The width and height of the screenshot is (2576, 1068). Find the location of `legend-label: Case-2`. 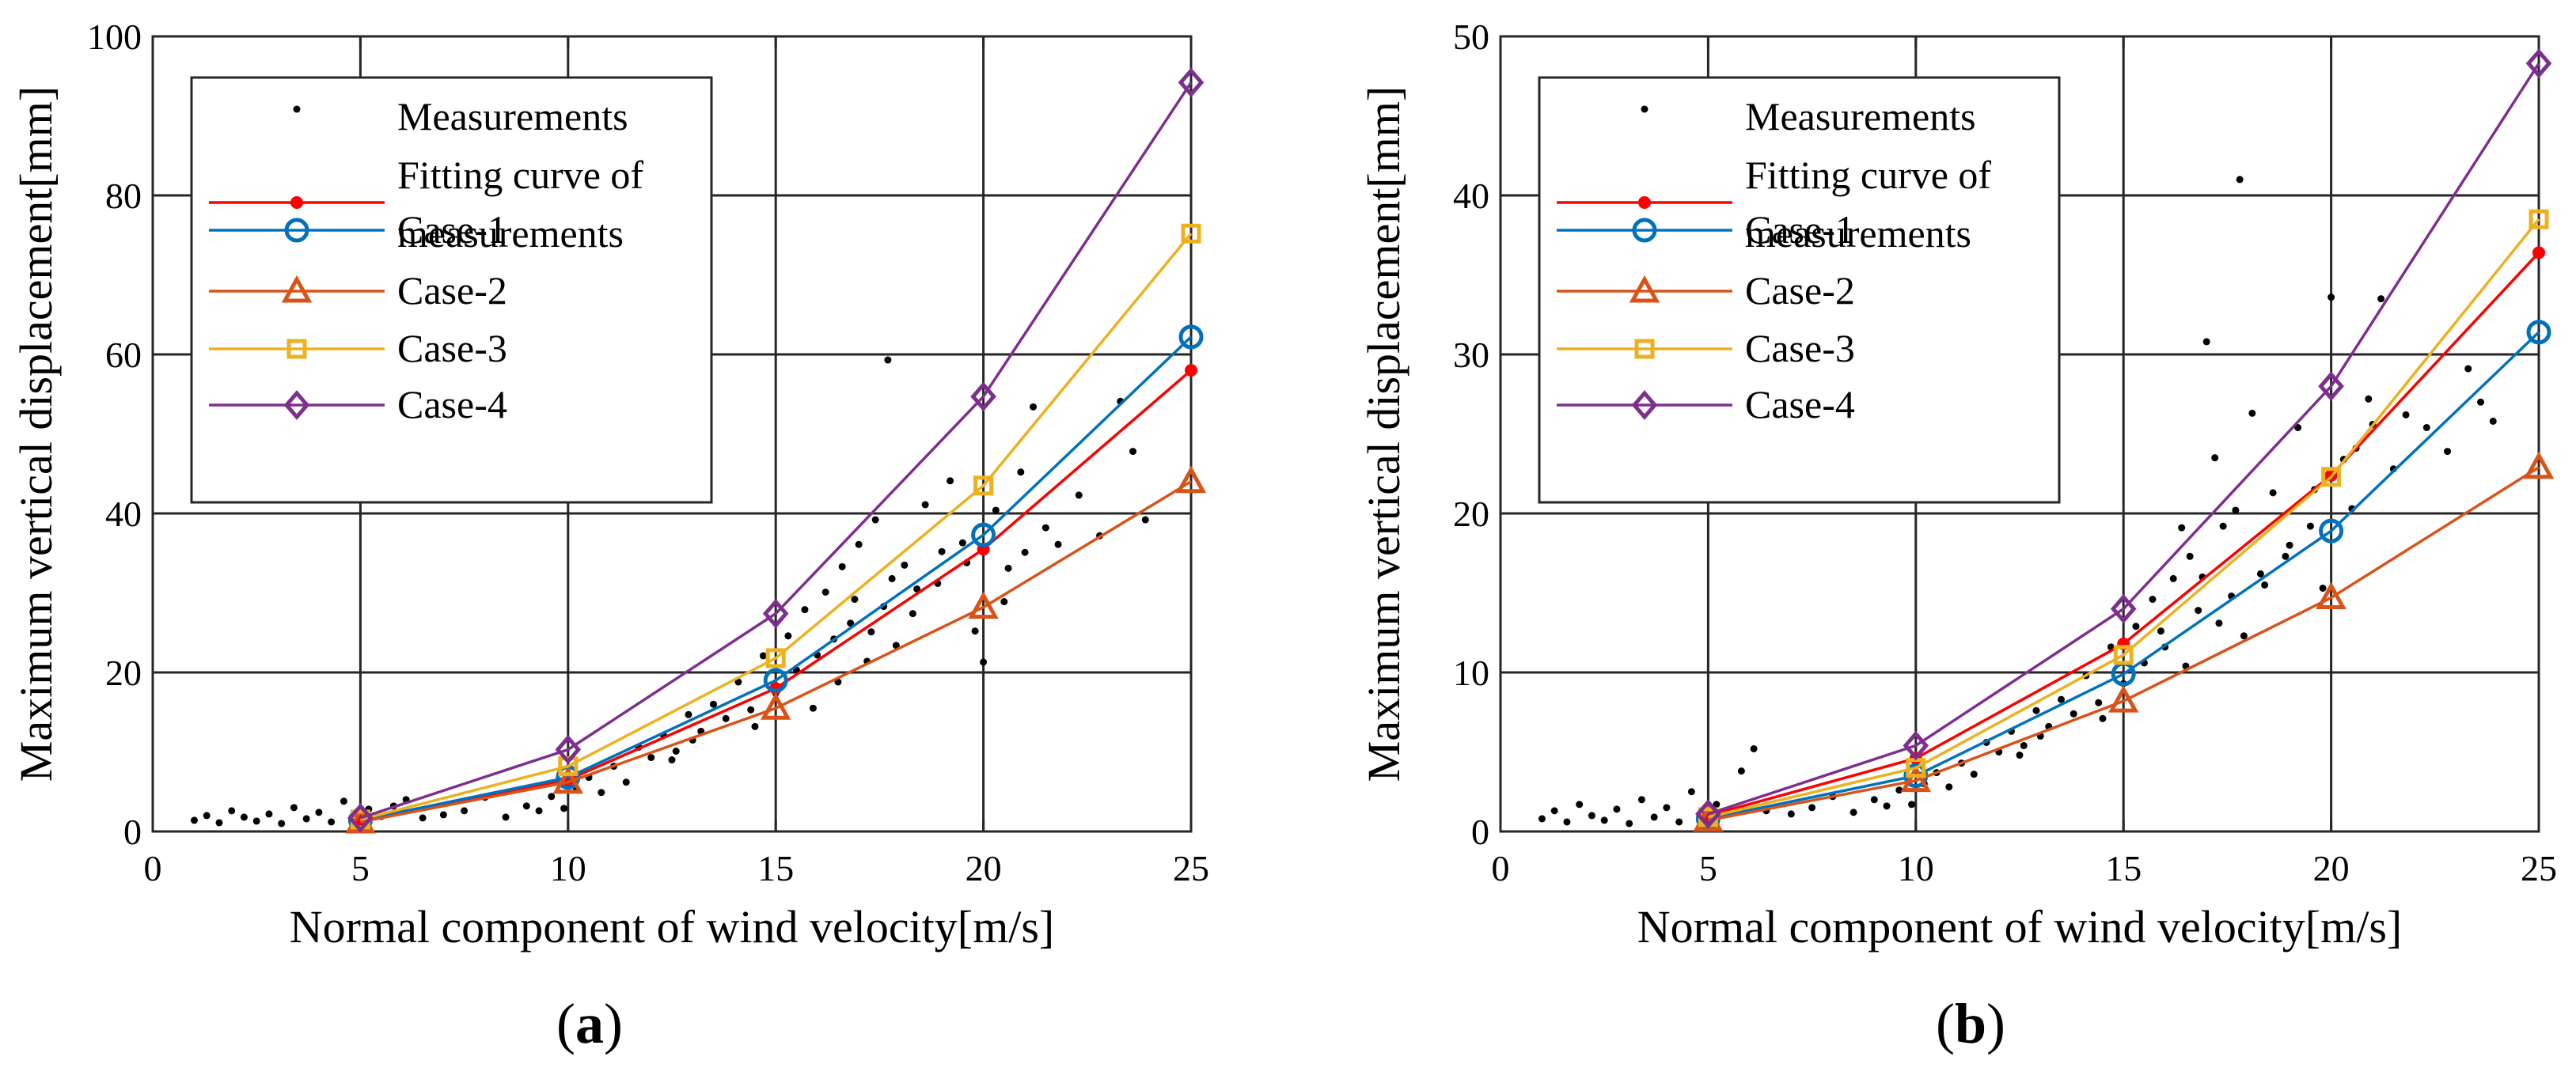

legend-label: Case-2 is located at coordinates (452, 290).